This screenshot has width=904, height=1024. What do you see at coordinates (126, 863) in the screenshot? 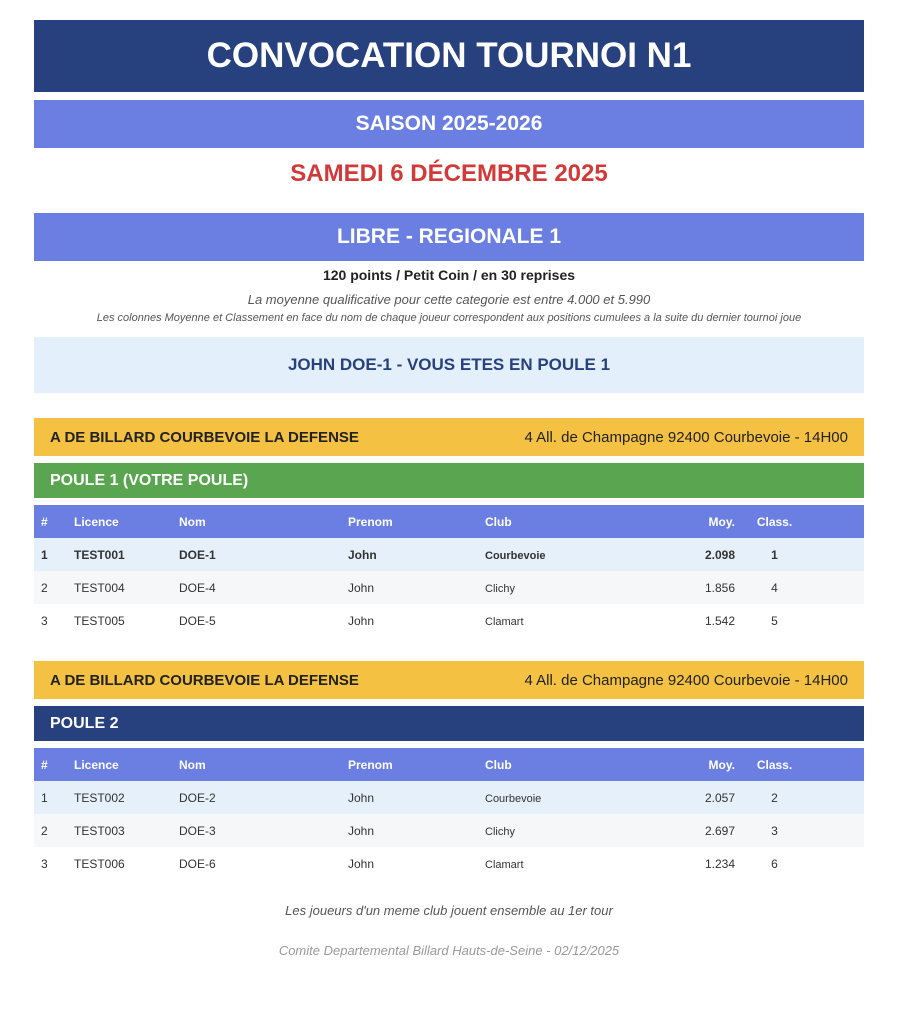
I see `table-cell: TEST006` at bounding box center [126, 863].